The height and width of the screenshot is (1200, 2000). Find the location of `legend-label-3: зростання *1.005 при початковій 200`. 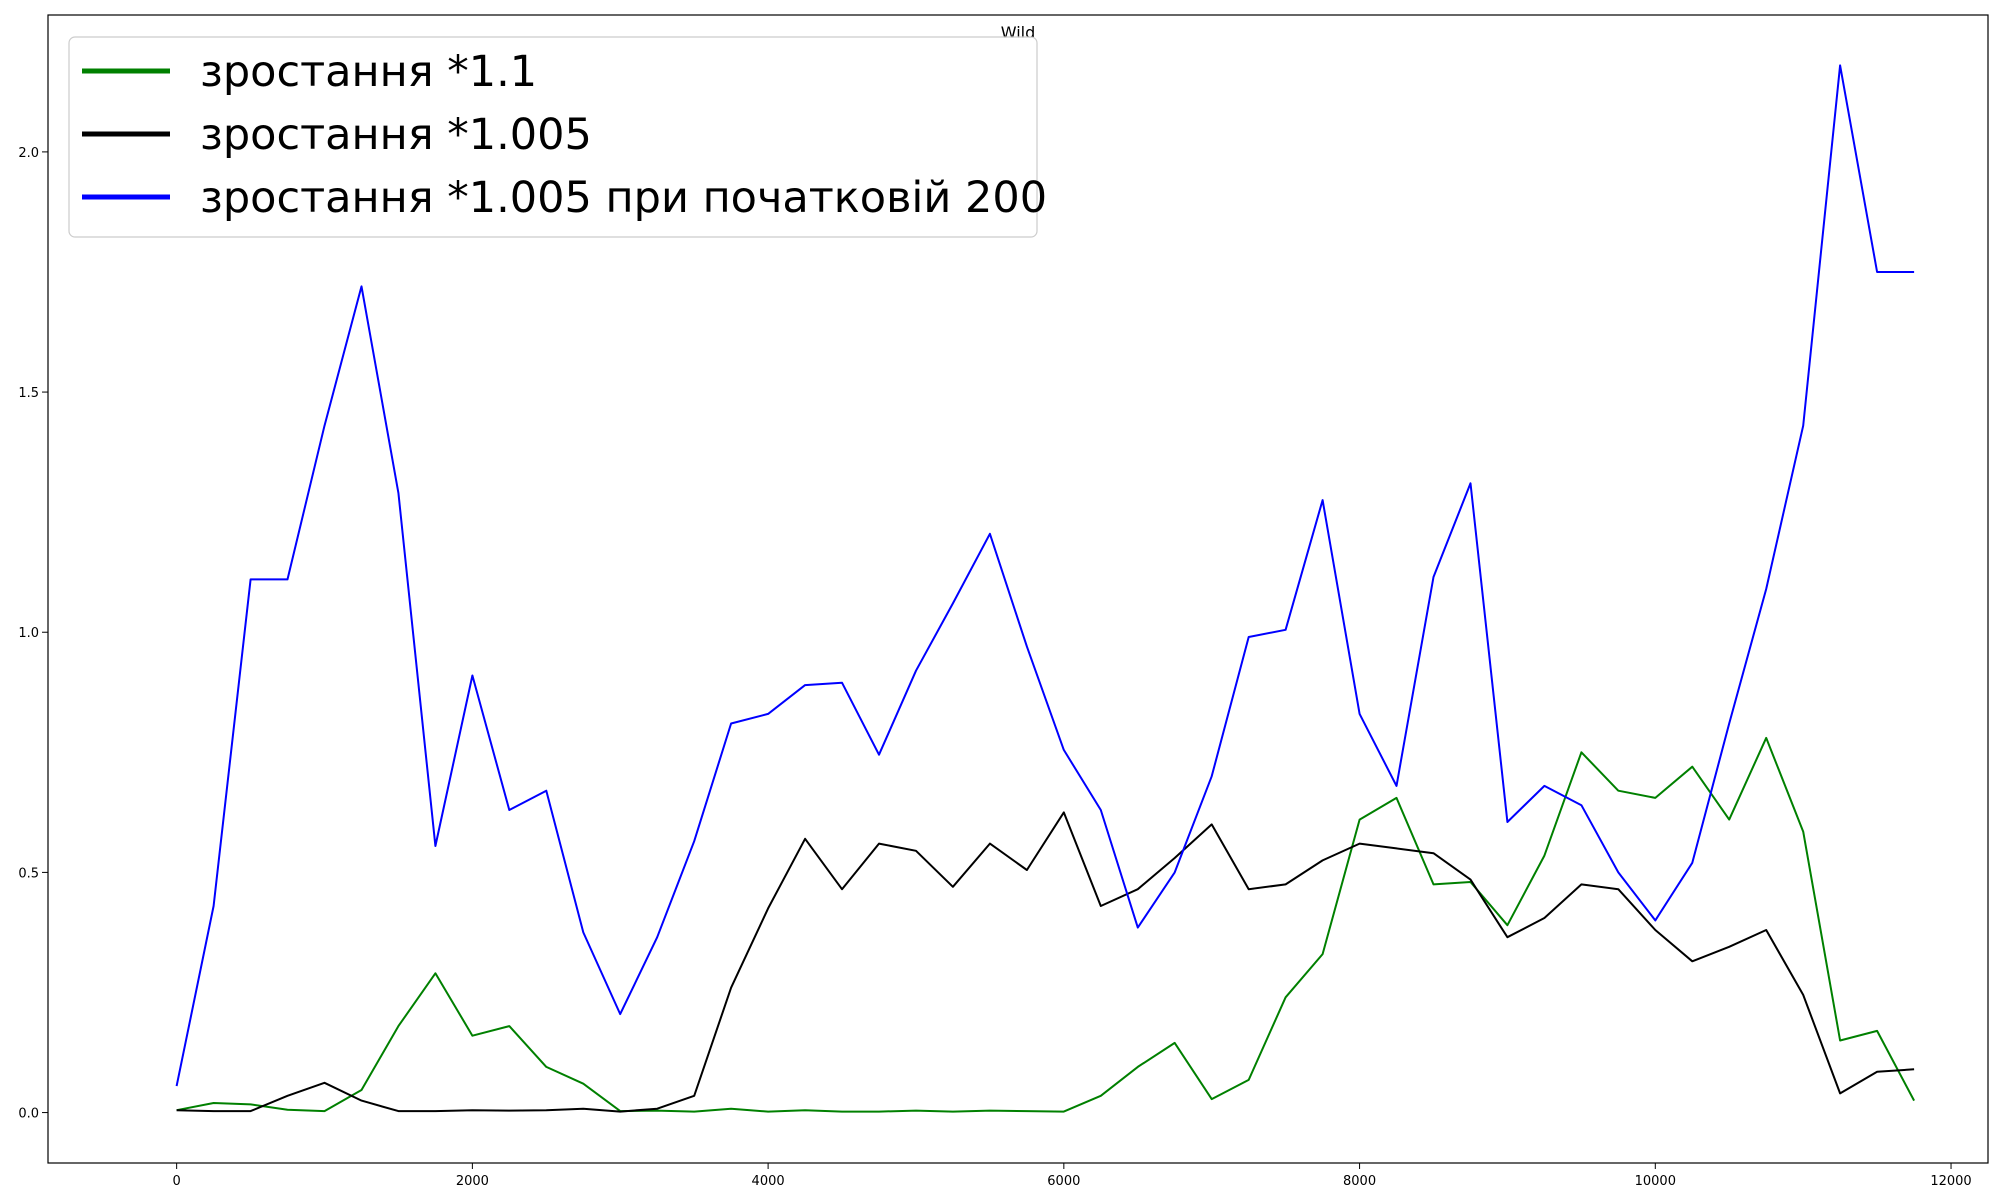

legend-label-3: зростання *1.005 при початковій 200 is located at coordinates (623, 198).